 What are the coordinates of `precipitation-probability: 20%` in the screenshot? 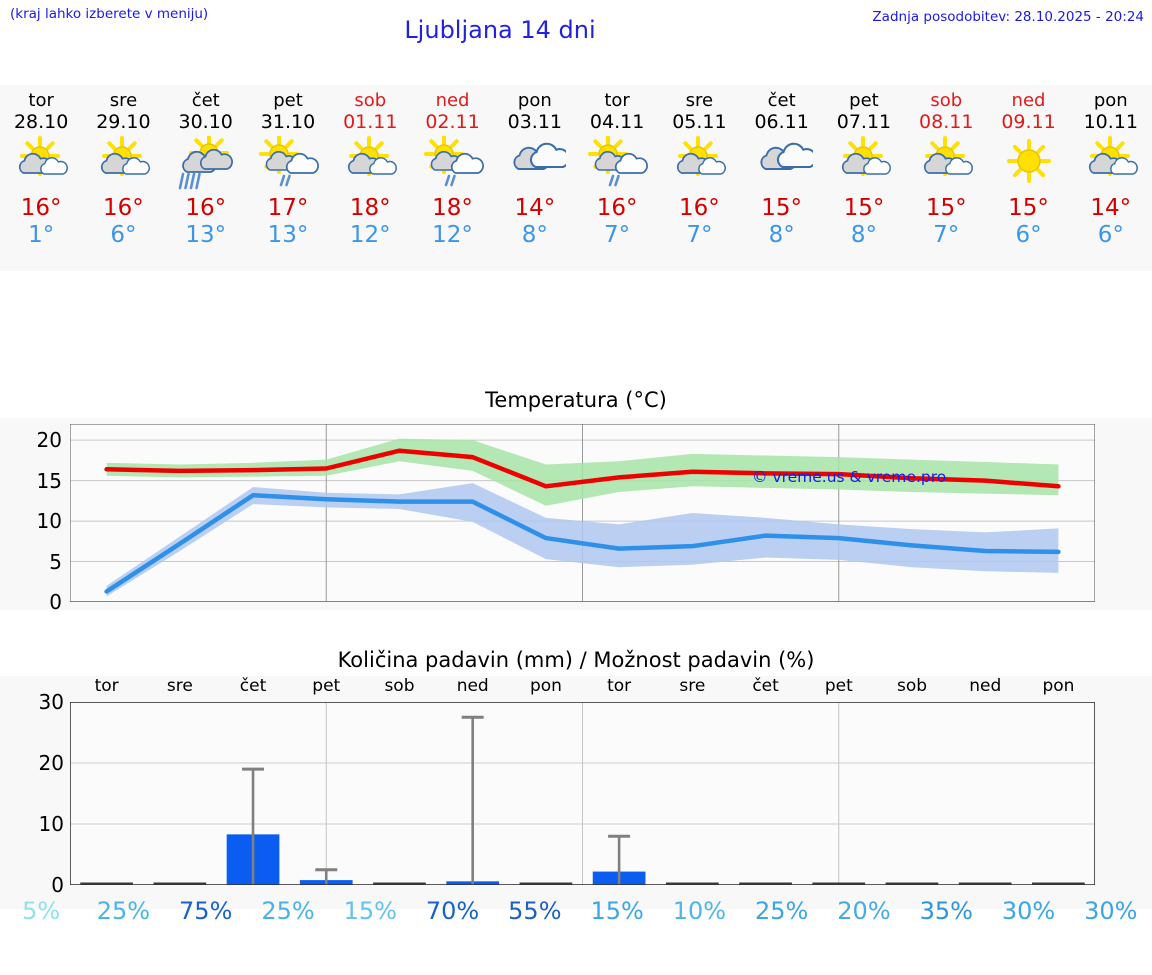 It's located at (864, 911).